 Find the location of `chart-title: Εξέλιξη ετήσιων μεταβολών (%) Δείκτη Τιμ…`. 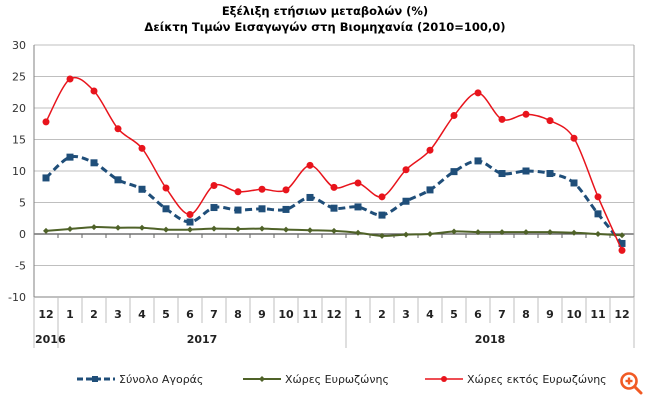

chart-title: Εξέλιξη ετήσιων μεταβολών (%) Δείκτη Τιμ… is located at coordinates (325, 19).